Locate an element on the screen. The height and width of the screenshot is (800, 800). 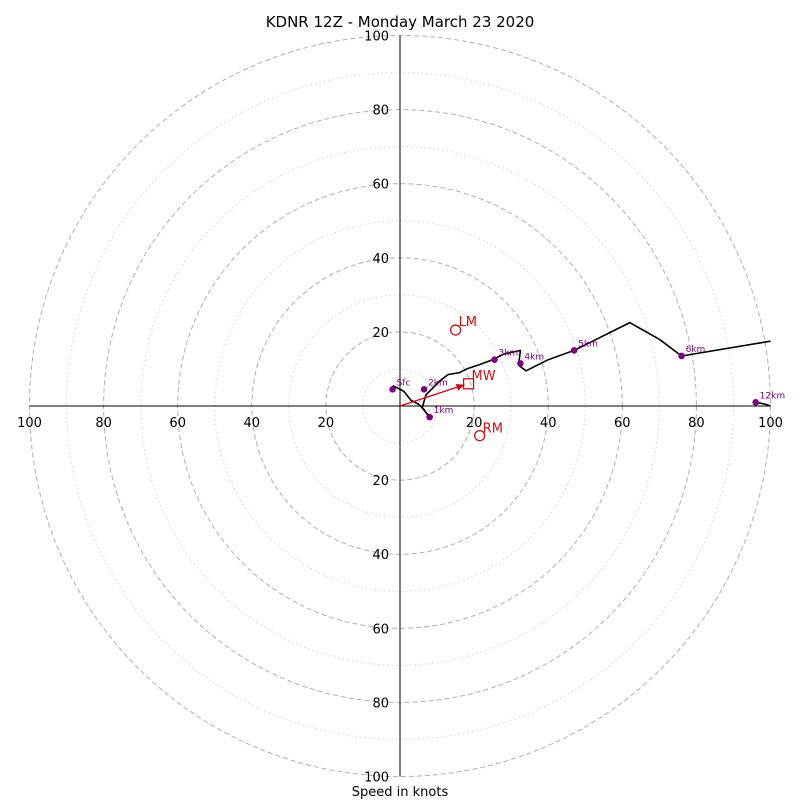
height-label-5km: 5km is located at coordinates (588, 344).